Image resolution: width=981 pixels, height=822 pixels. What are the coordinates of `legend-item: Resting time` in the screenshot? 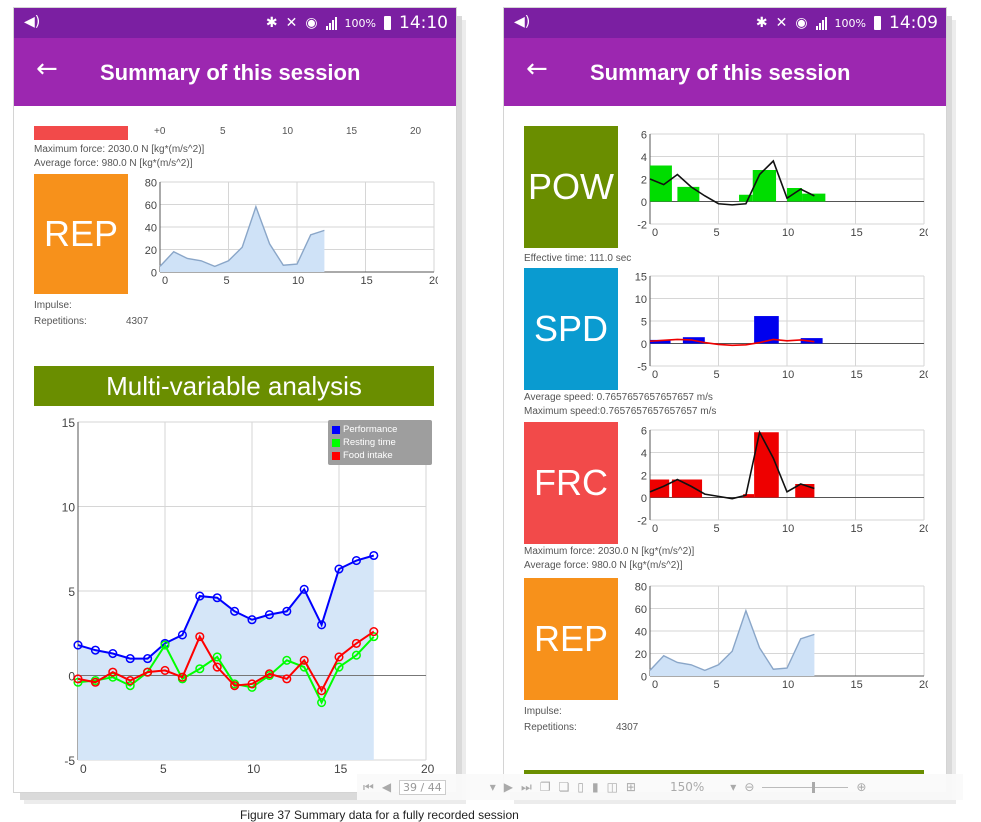 It's located at (380, 442).